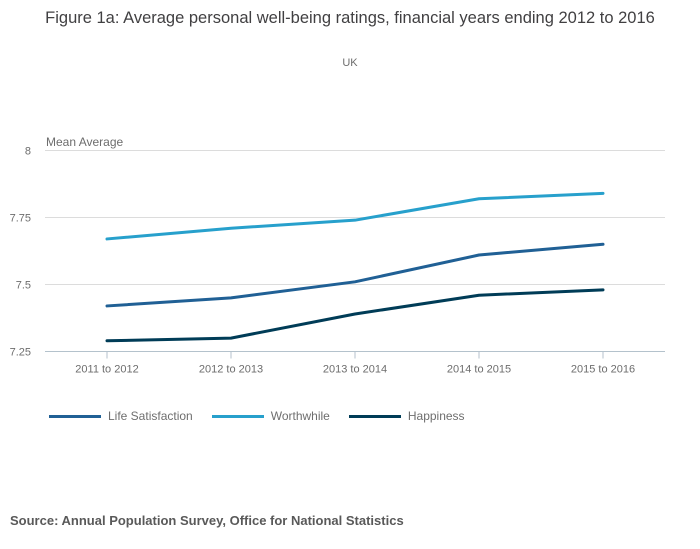  Describe the element at coordinates (479, 370) in the screenshot. I see `x-tick-label: 2014 to 2015` at that location.